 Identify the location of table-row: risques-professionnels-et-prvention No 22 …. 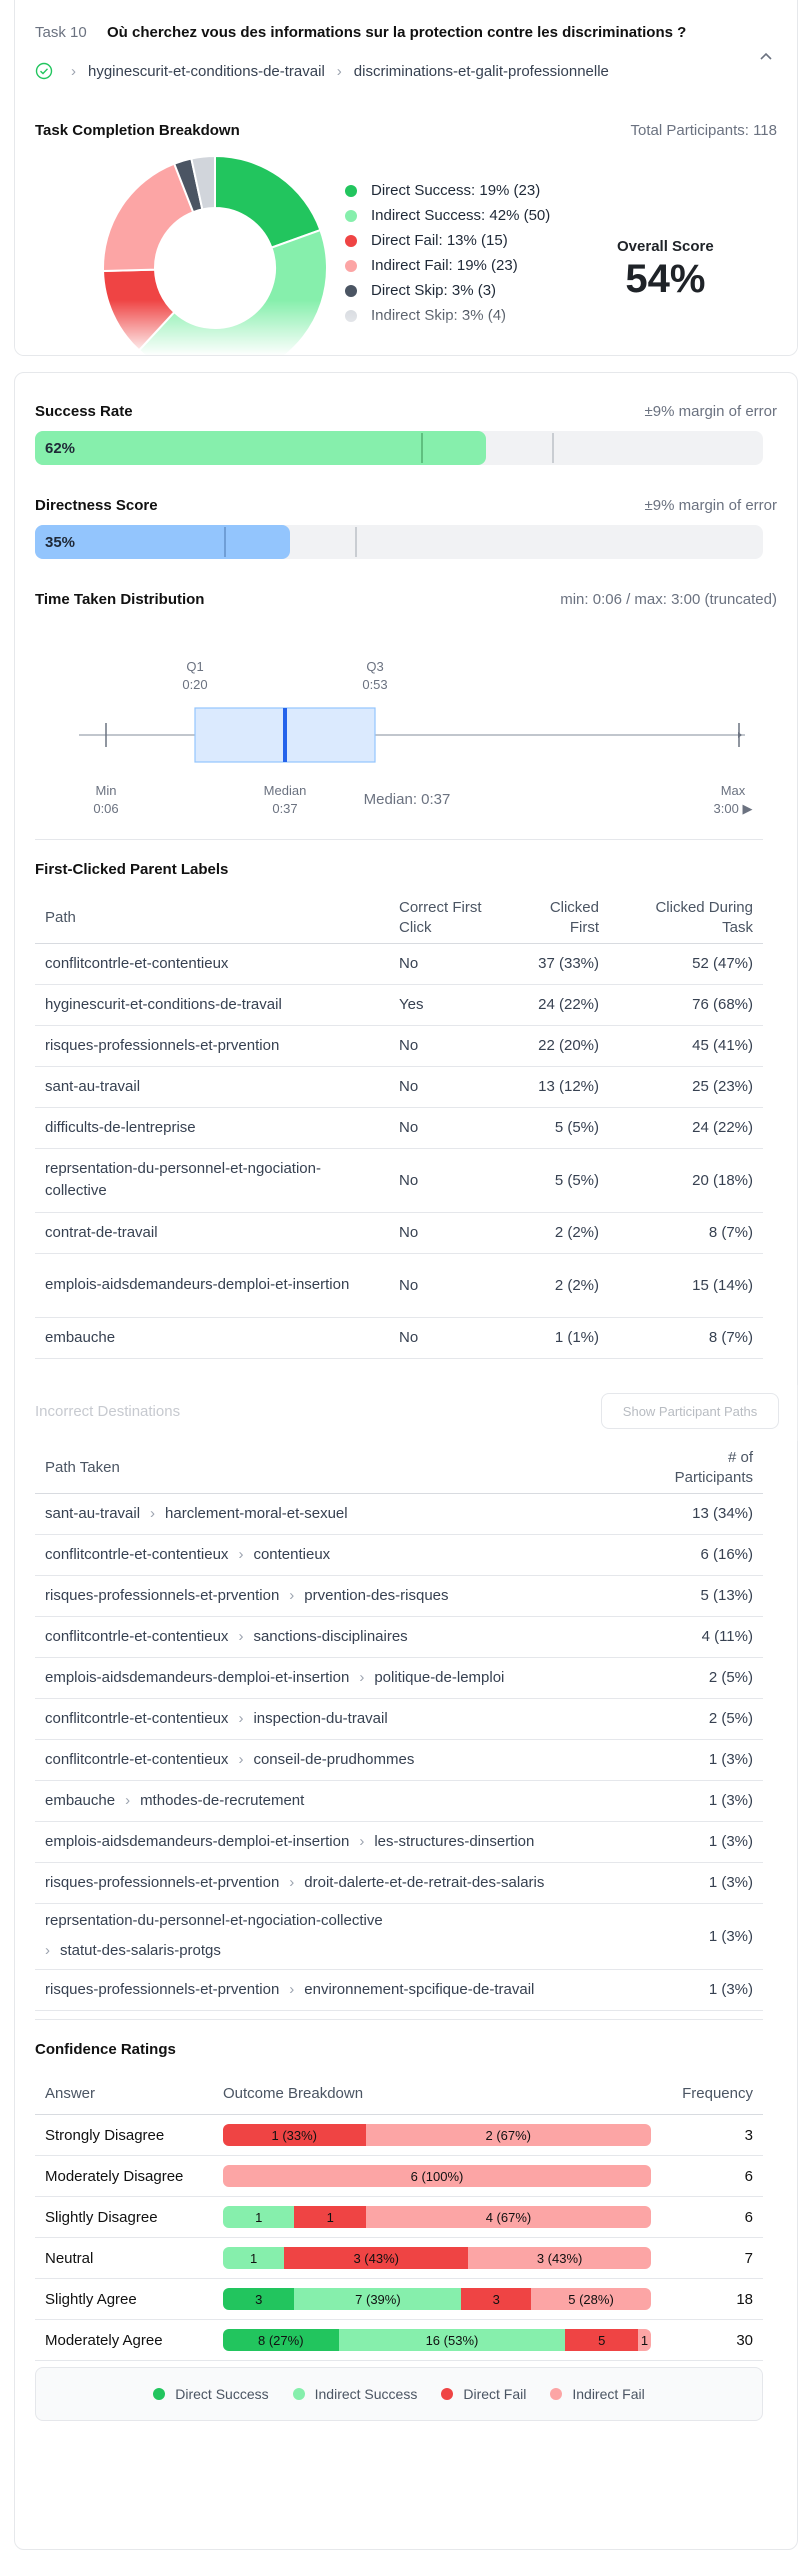
(399, 1046).